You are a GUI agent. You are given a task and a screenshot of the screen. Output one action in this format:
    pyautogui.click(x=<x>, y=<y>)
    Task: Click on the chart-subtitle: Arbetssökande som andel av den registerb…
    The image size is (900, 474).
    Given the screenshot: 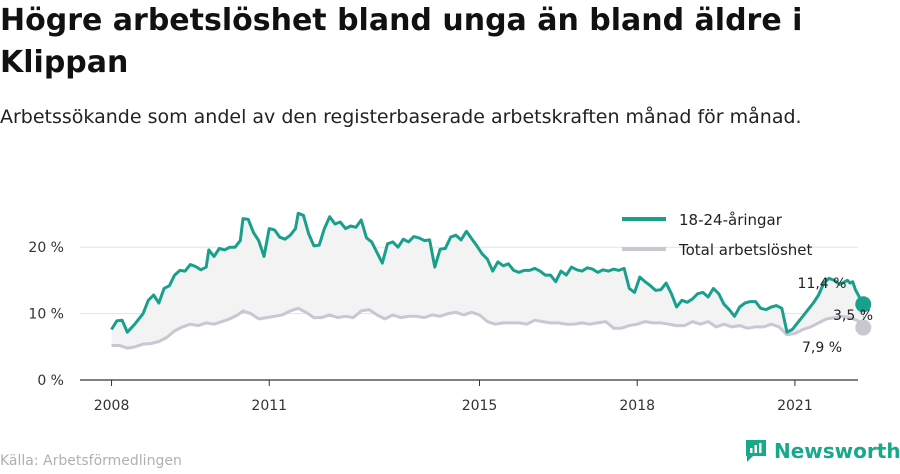 What is the action you would take?
    pyautogui.click(x=401, y=117)
    